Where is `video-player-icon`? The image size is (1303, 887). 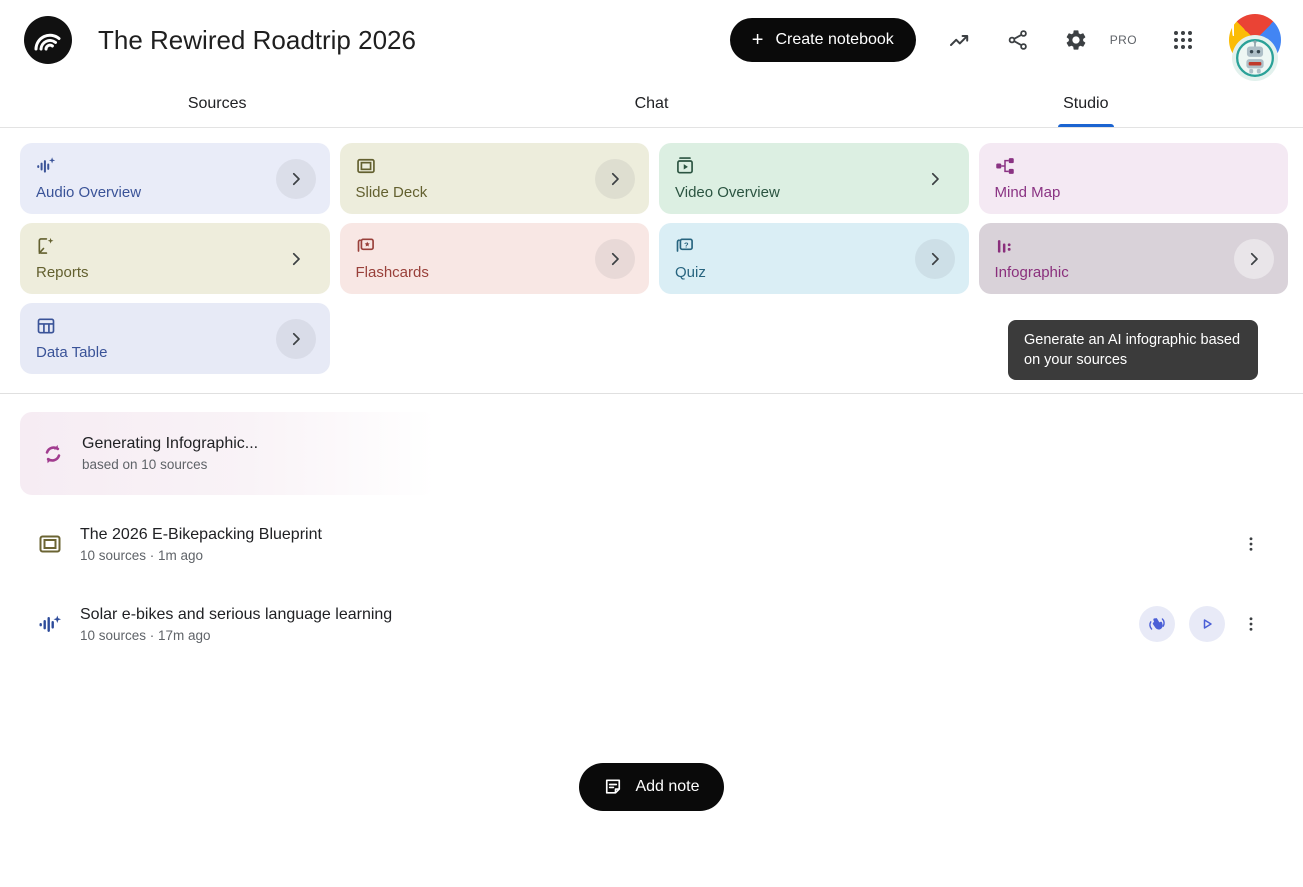
video-player-icon is located at coordinates (685, 166).